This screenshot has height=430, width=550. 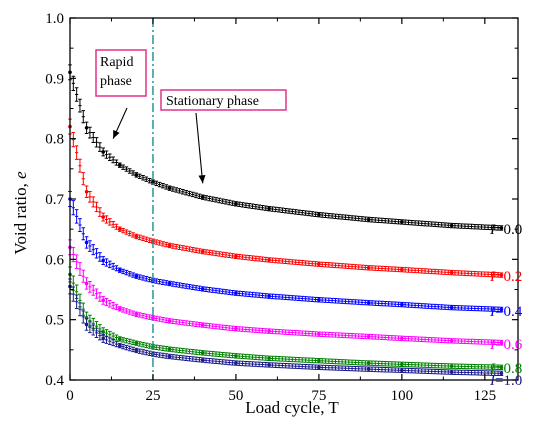 I want to click on series-label-value: =0.6, so click(x=509, y=345).